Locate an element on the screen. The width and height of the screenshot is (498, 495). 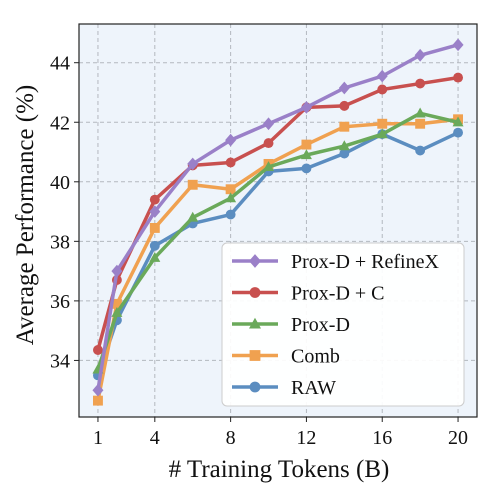
y-tick-label: 34 is located at coordinates (60, 361).